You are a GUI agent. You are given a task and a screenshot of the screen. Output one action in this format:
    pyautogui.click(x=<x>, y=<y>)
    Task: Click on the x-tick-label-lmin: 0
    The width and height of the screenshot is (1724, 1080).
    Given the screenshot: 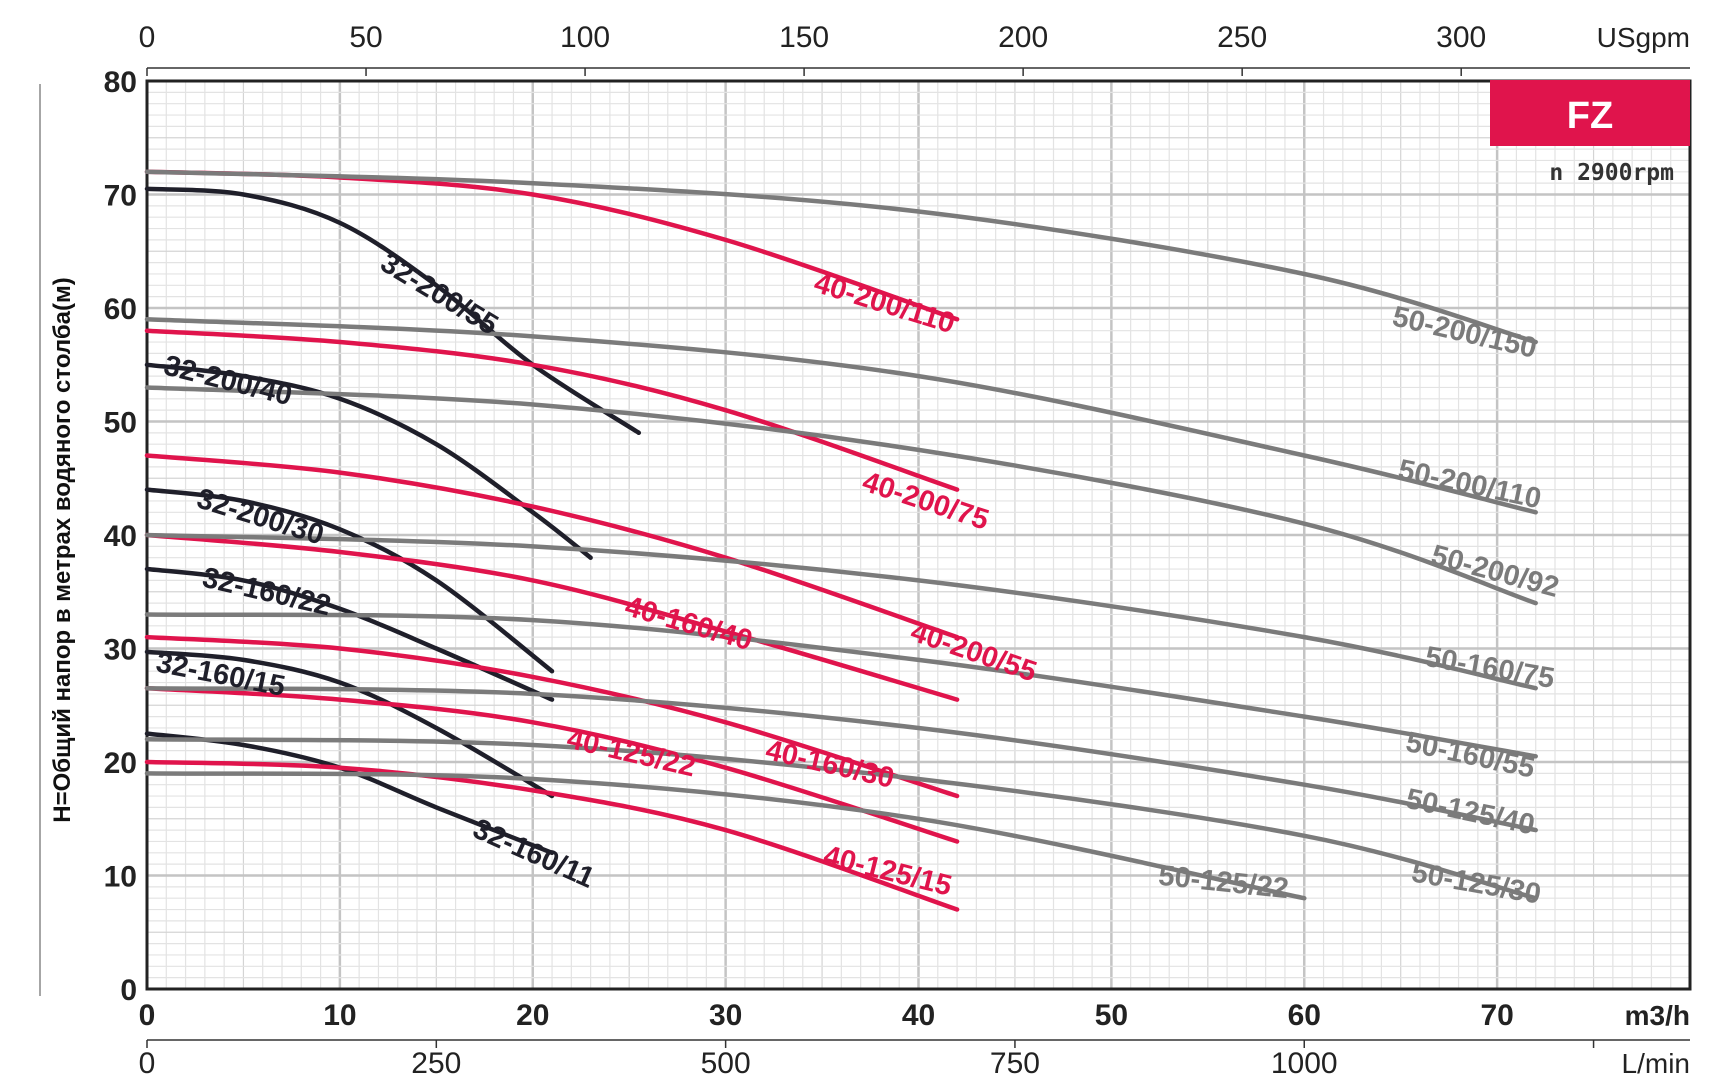 What is the action you would take?
    pyautogui.click(x=147, y=1063)
    